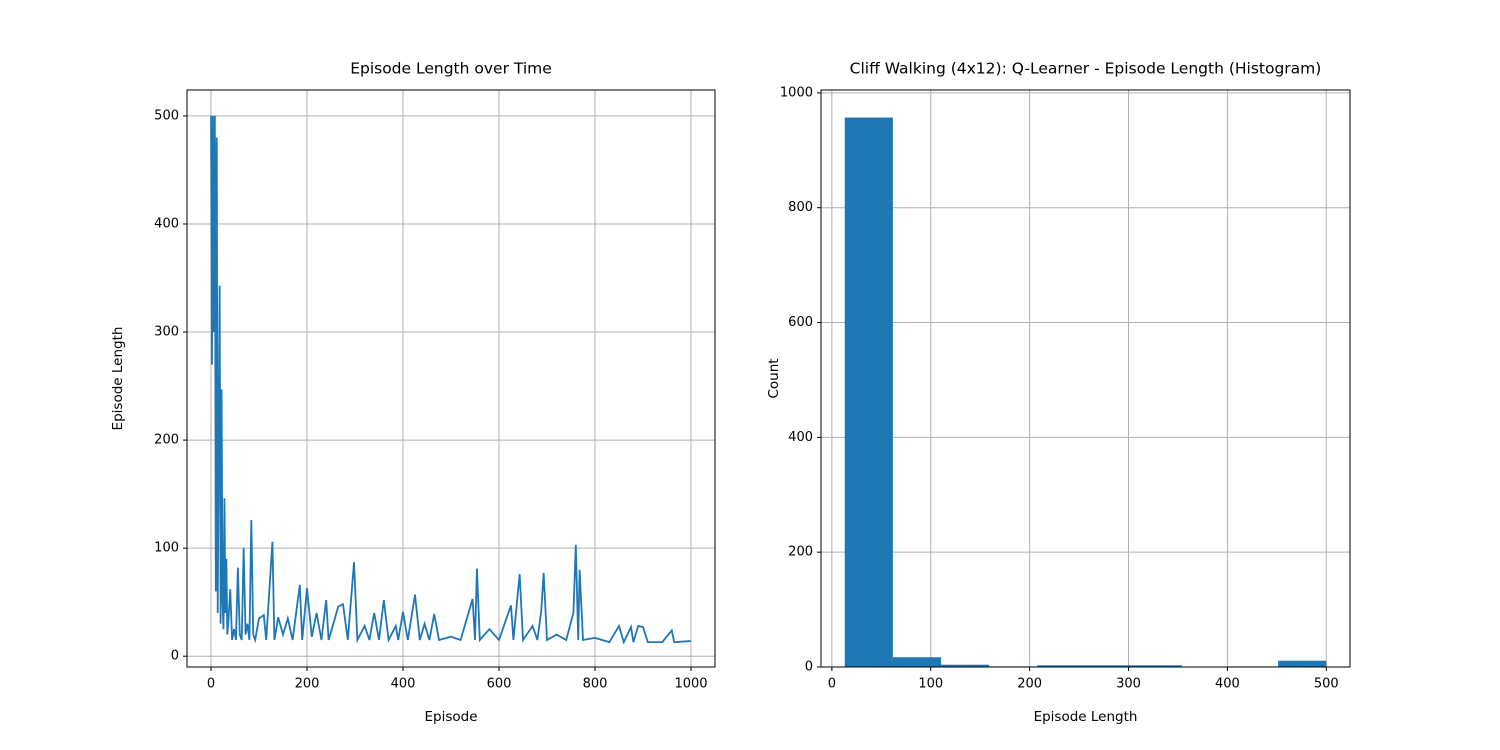 This screenshot has width=1500, height=750. What do you see at coordinates (166, 115) in the screenshot?
I see `y-tick-label: 500` at bounding box center [166, 115].